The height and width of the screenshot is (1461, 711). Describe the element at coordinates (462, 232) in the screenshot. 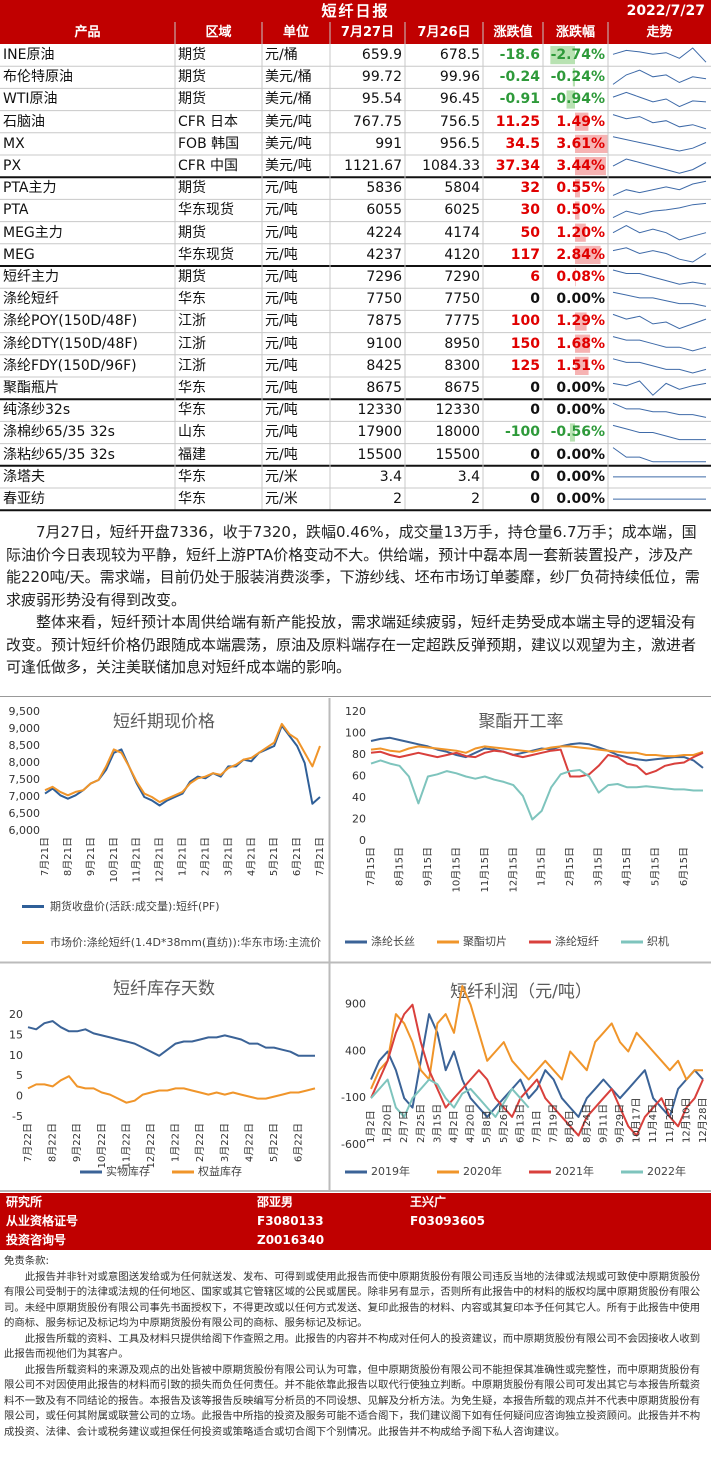

I see `table-cell: 4174` at that location.